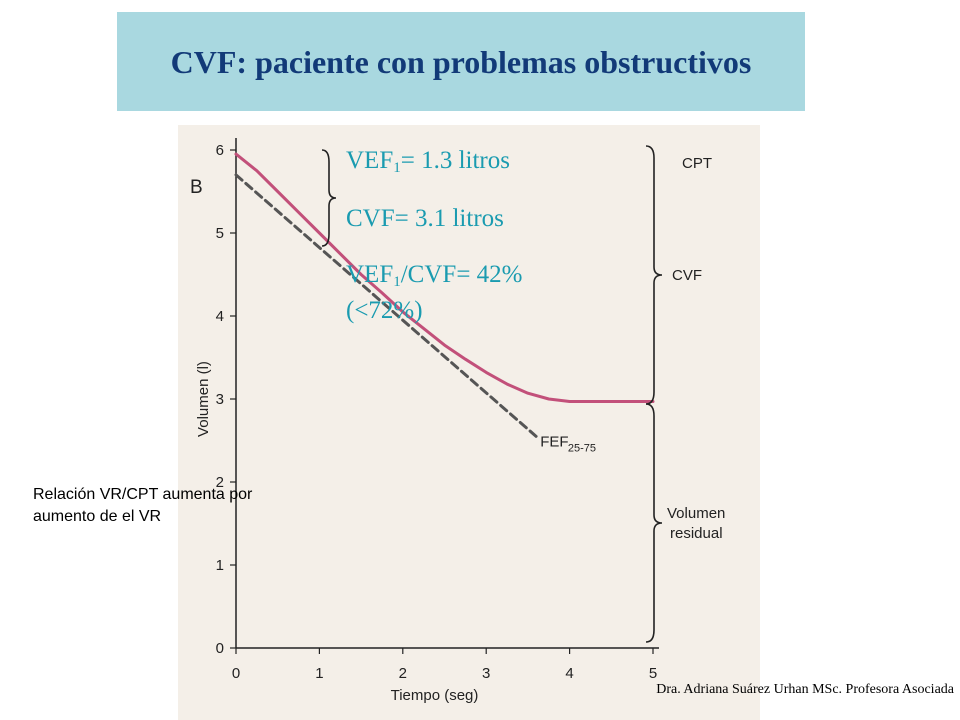  I want to click on x-axis-title: Tiempo (seg), so click(435, 695).